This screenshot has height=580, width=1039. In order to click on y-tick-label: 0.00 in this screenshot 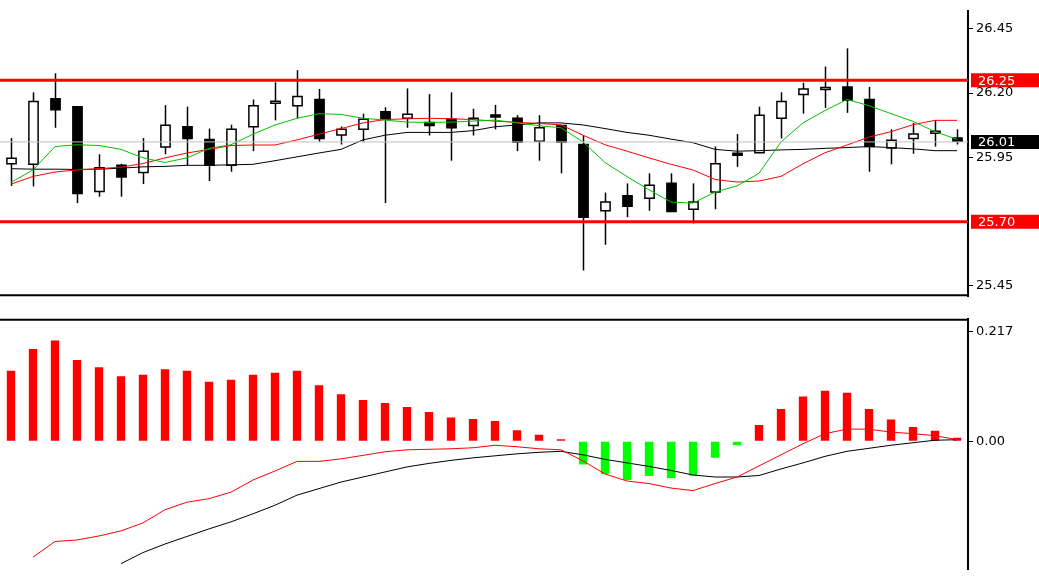, I will do `click(990, 440)`.